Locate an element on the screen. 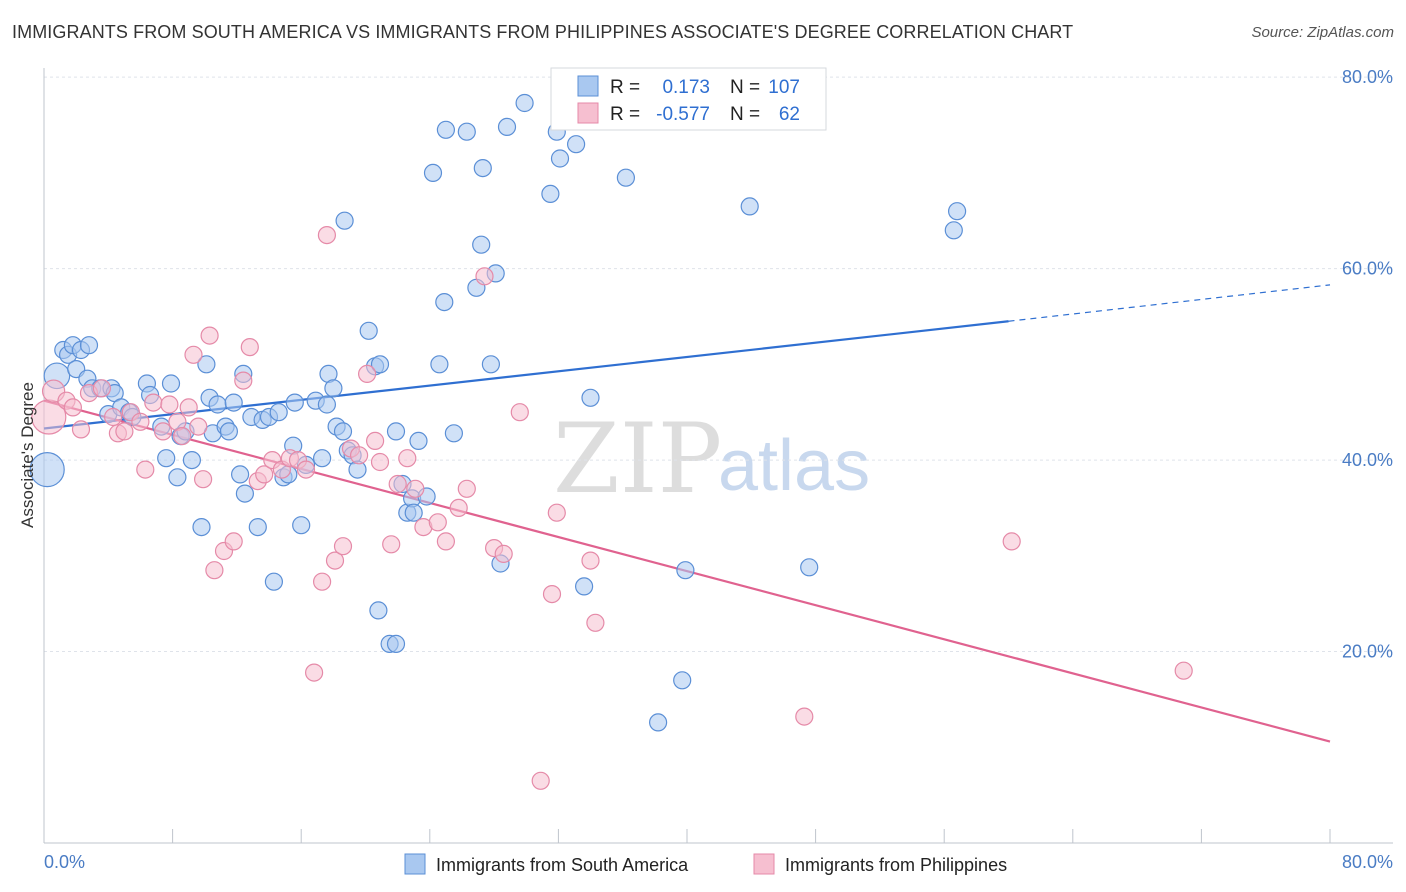  legend-n-label-2: N = is located at coordinates (745, 114).